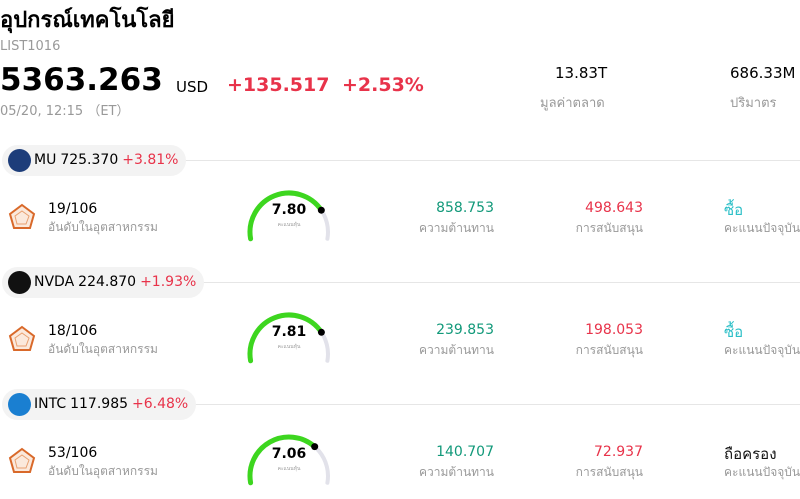 This screenshot has width=800, height=499. I want to click on code: LIST1016, so click(30, 46).